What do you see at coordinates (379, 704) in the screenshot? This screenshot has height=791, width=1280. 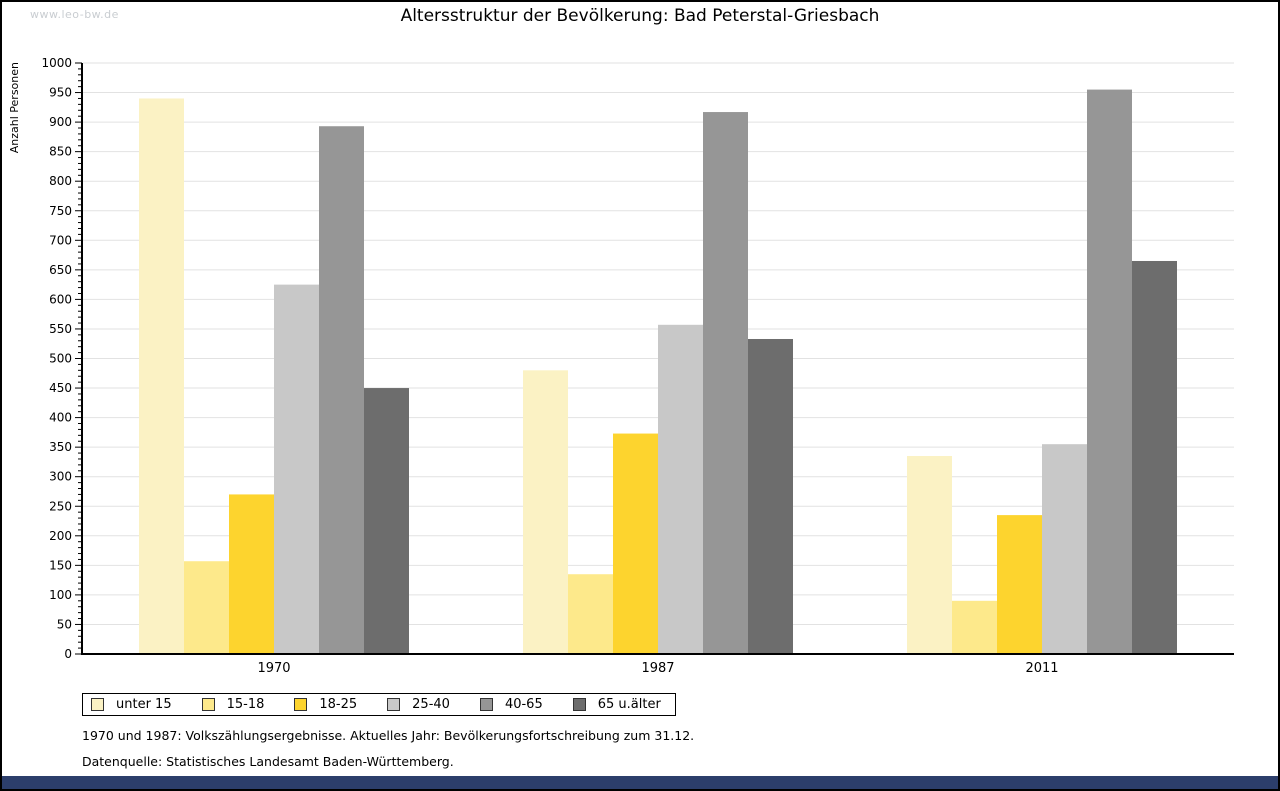 I see `legend: unter 15 15-18 18-25 25-40 40-65 65 u.älter` at bounding box center [379, 704].